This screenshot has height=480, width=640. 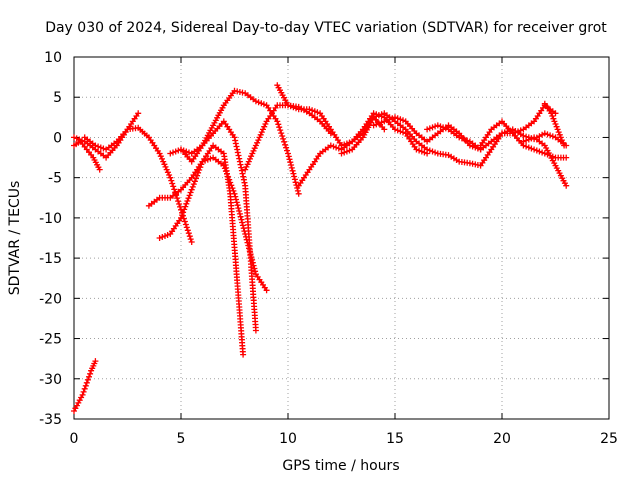 What do you see at coordinates (330, 115) in the screenshot?
I see `series-line` at bounding box center [330, 115].